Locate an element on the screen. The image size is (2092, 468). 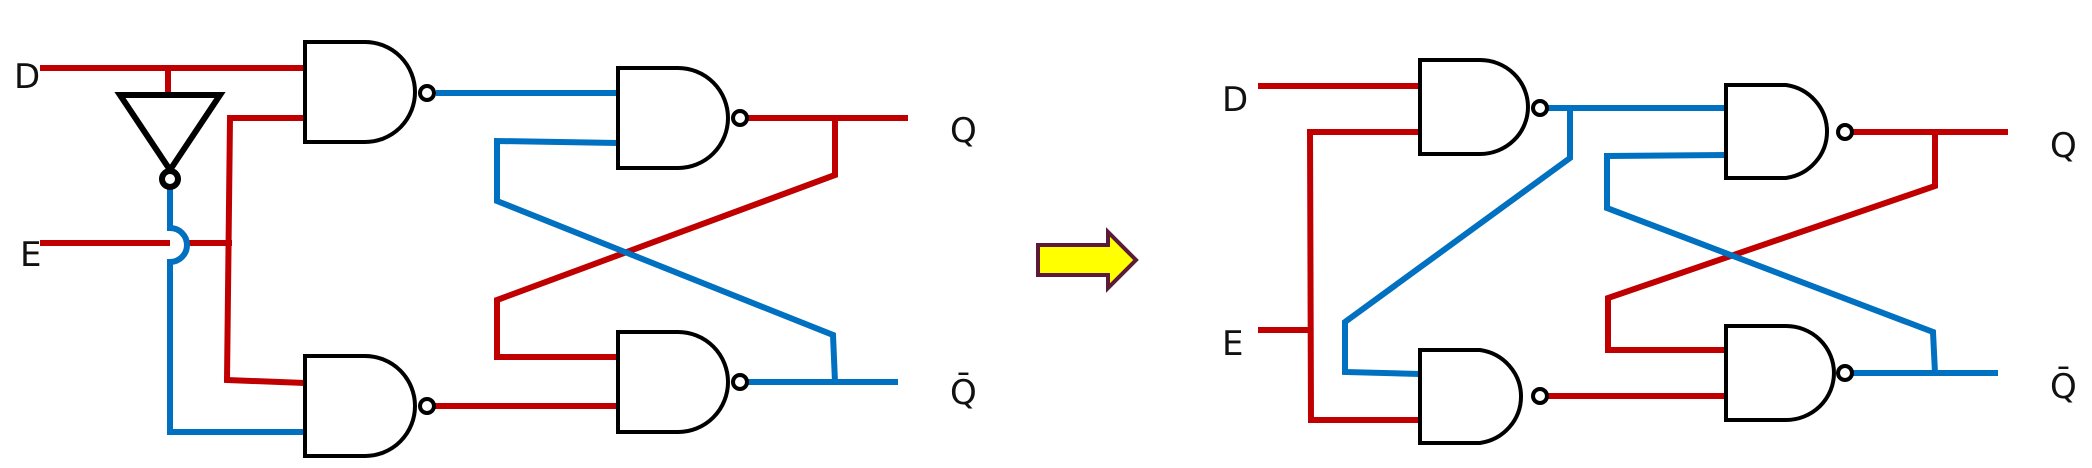
left-d-bar-line is located at coordinates (236, 310).